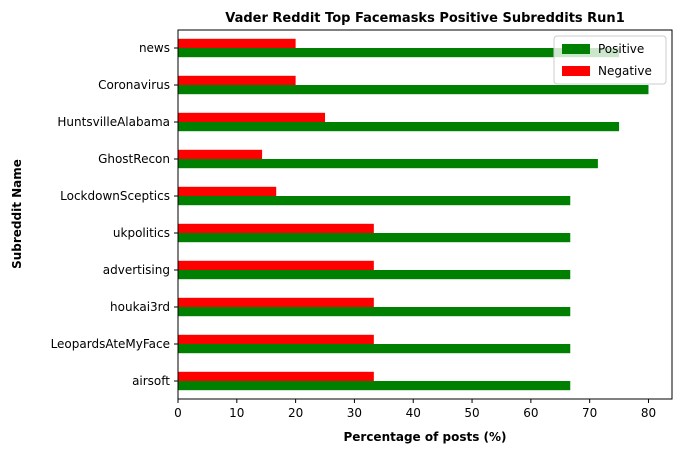 This screenshot has height=453, width=691. What do you see at coordinates (413, 90) in the screenshot?
I see `bar-positive-Coronavirus` at bounding box center [413, 90].